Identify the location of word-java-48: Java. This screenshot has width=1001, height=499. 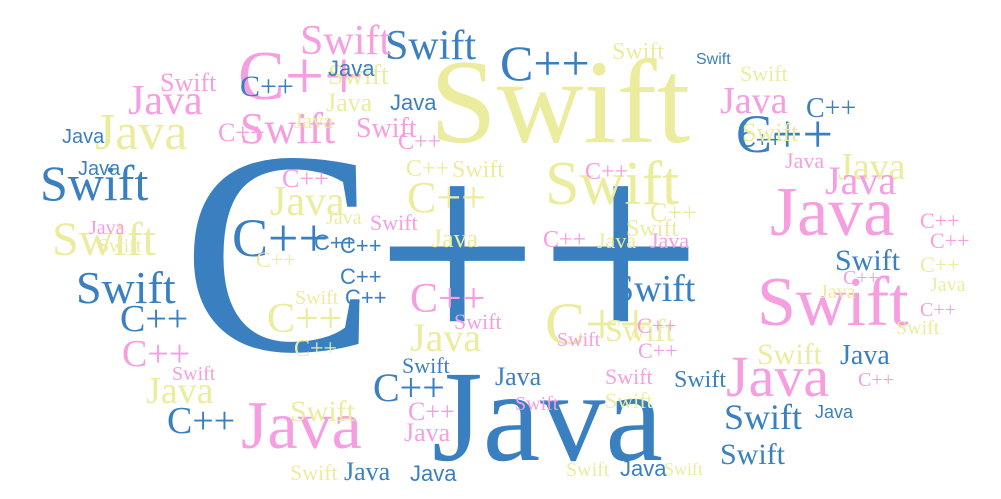
(349, 102).